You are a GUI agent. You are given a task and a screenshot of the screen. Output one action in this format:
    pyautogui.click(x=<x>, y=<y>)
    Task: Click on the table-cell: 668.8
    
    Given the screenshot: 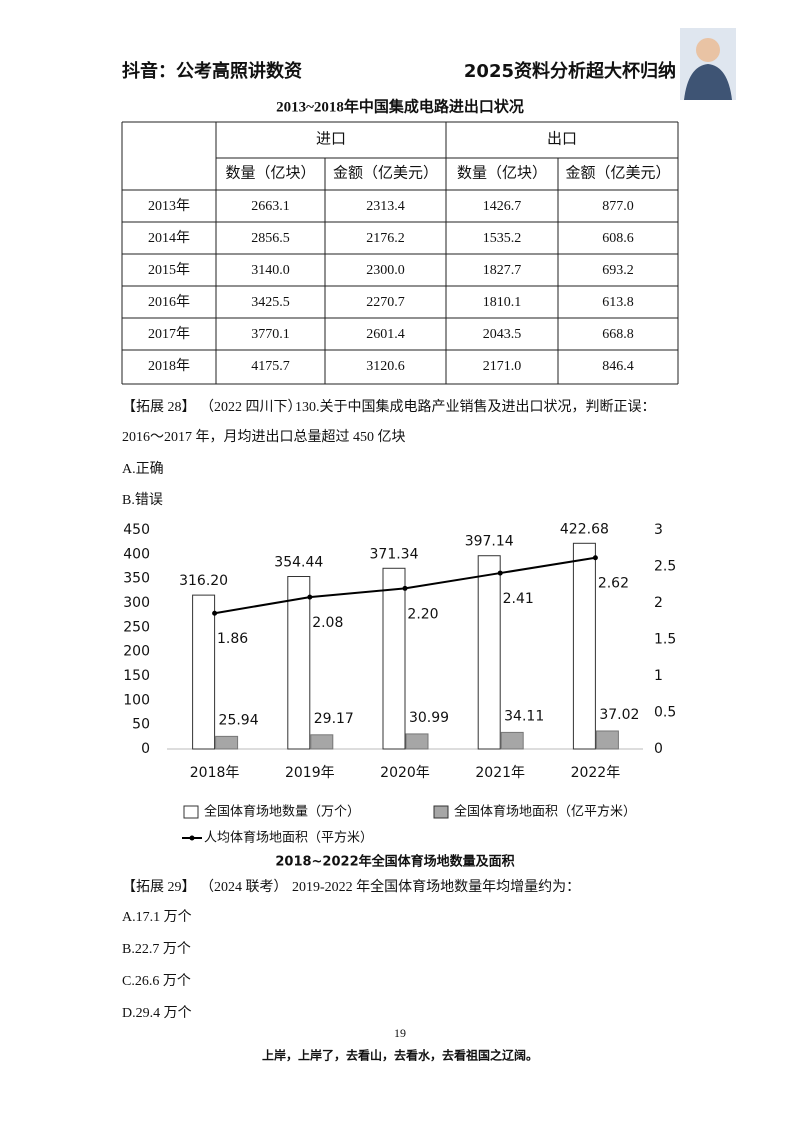 What is the action you would take?
    pyautogui.click(x=618, y=334)
    